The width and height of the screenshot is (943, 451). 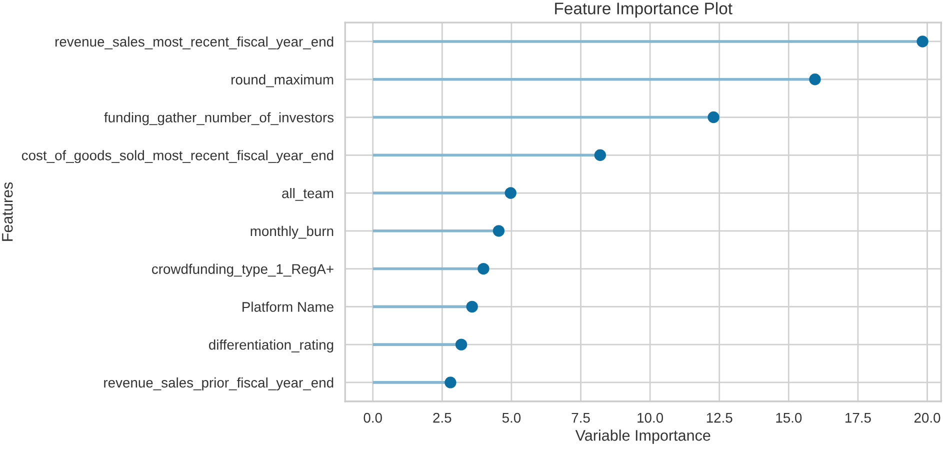 What do you see at coordinates (651, 417) in the screenshot?
I see `x-tick-label: 10.0` at bounding box center [651, 417].